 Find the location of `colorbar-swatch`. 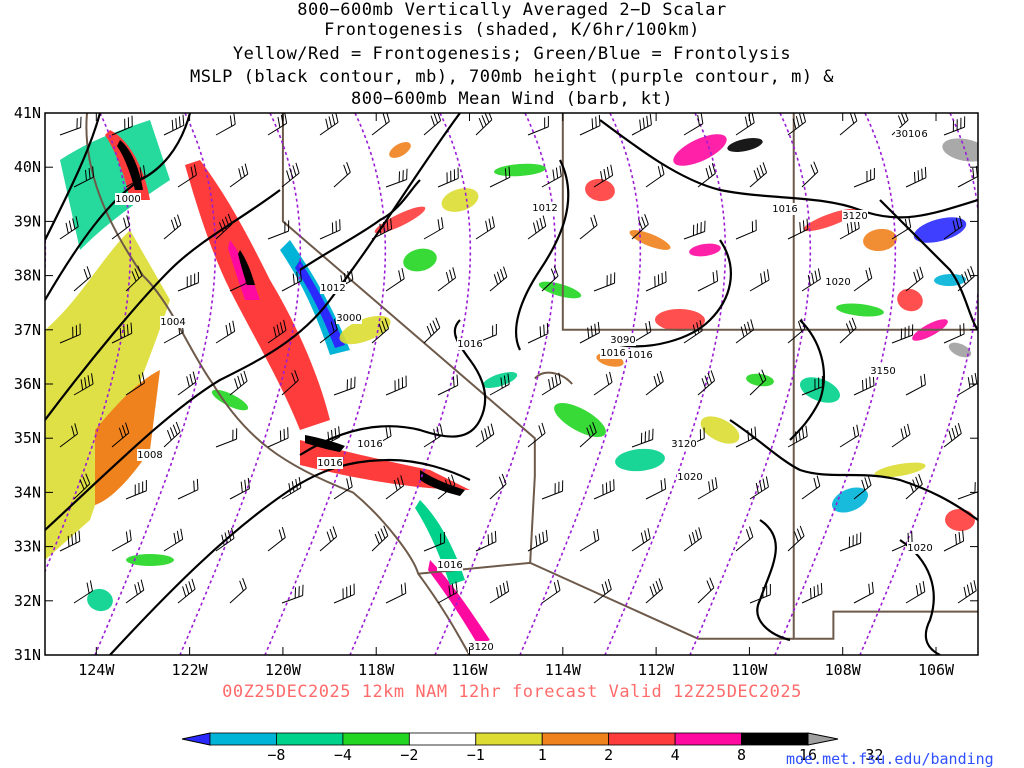

colorbar-swatch is located at coordinates (509, 739).